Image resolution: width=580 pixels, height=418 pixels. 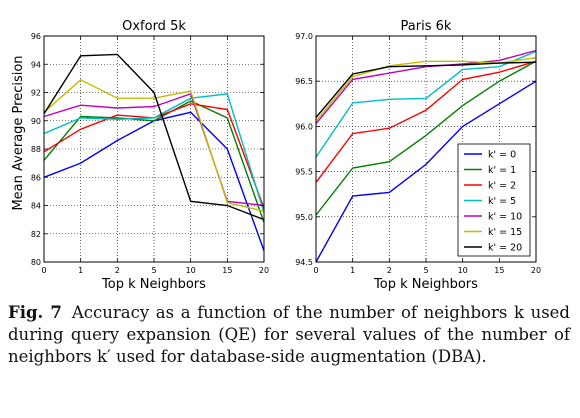 I want to click on legend-entry: k' = 20, so click(x=505, y=248).